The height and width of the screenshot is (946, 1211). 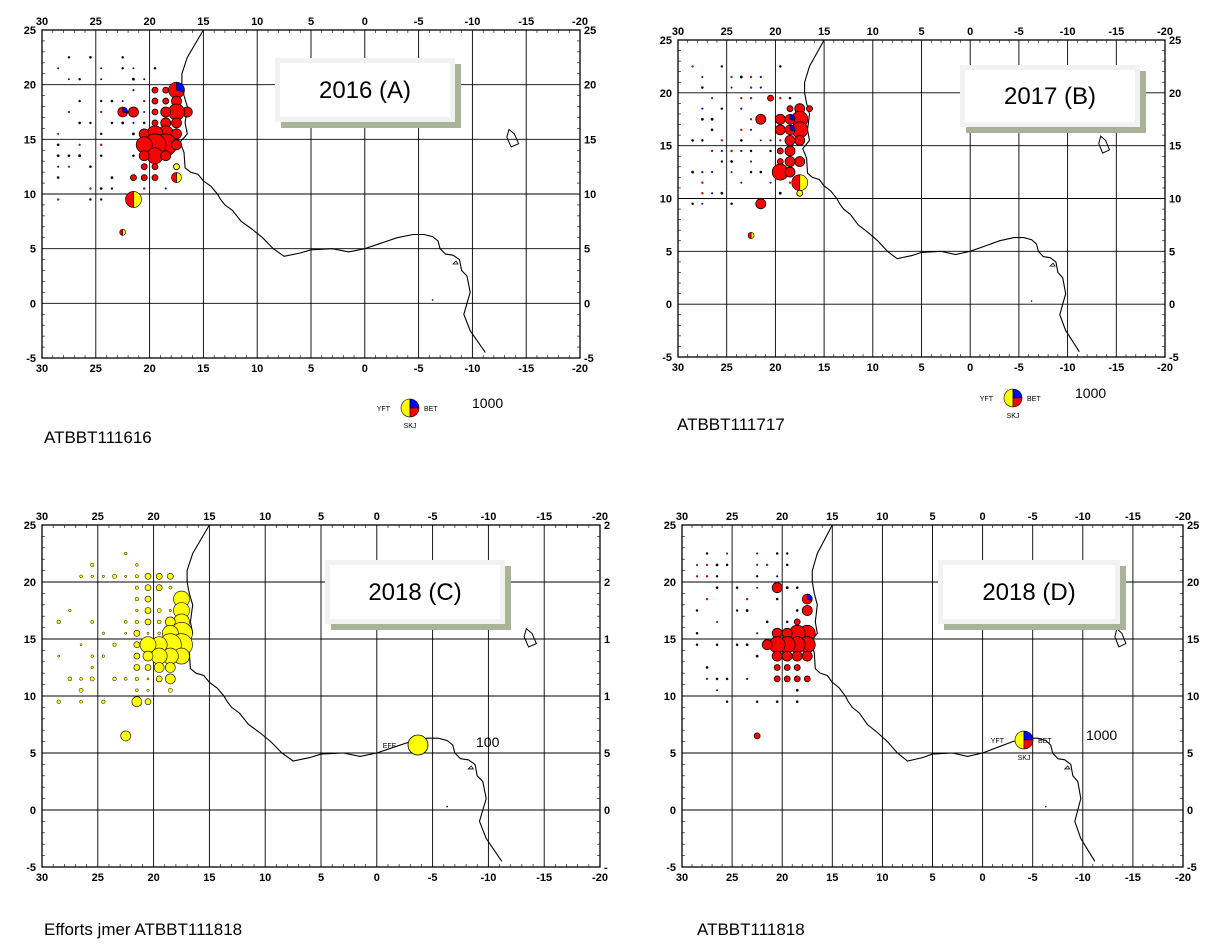 I want to click on y-tick-label-right: 25, so click(x=1175, y=41).